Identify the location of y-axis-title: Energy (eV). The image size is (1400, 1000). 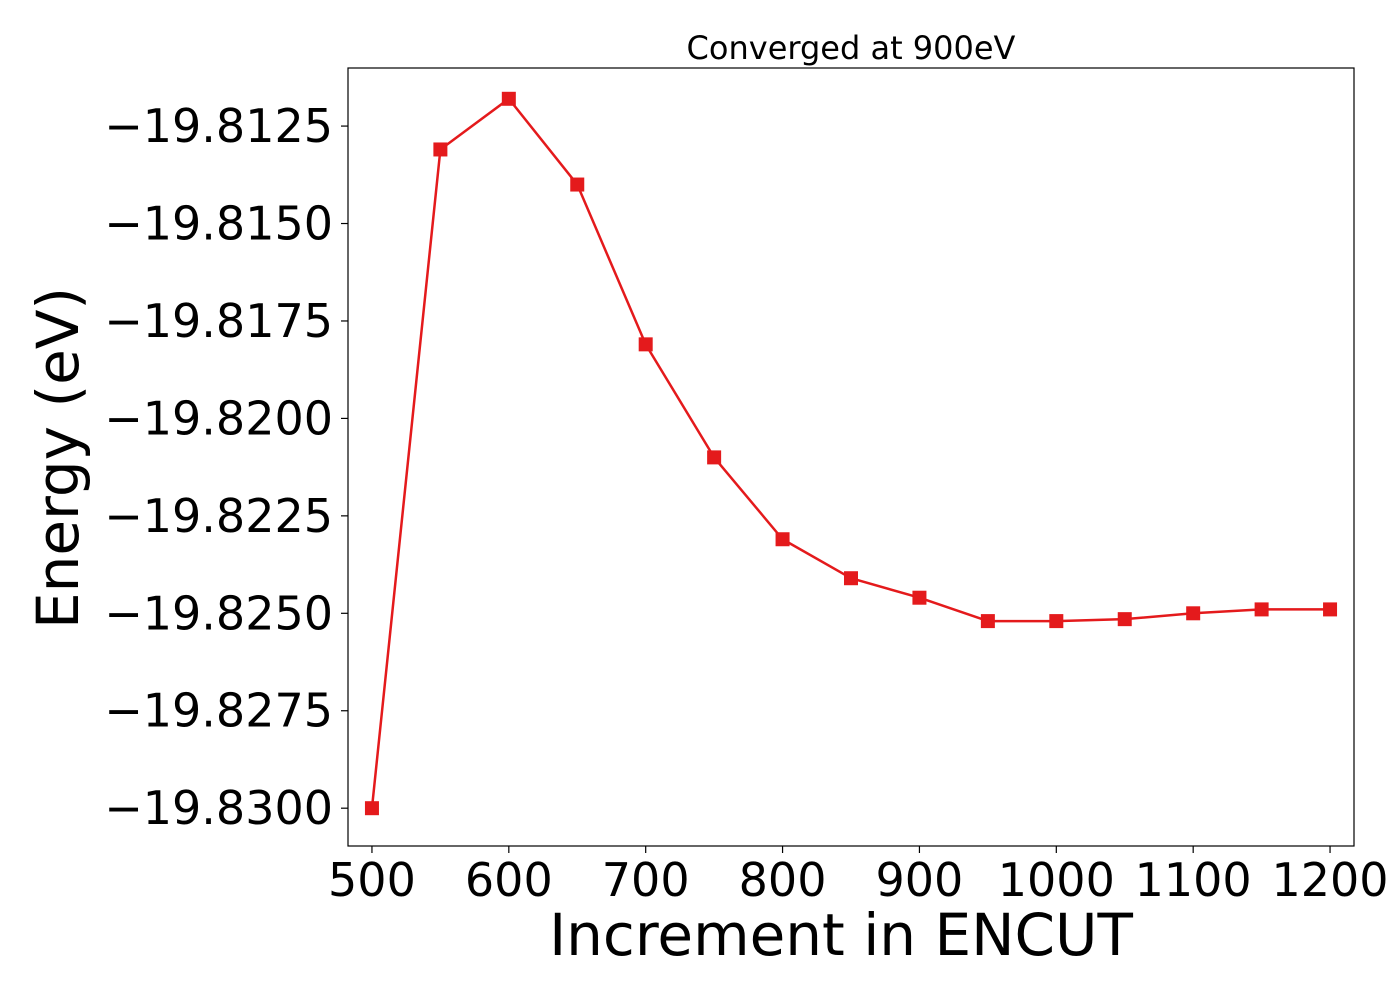
(58, 458).